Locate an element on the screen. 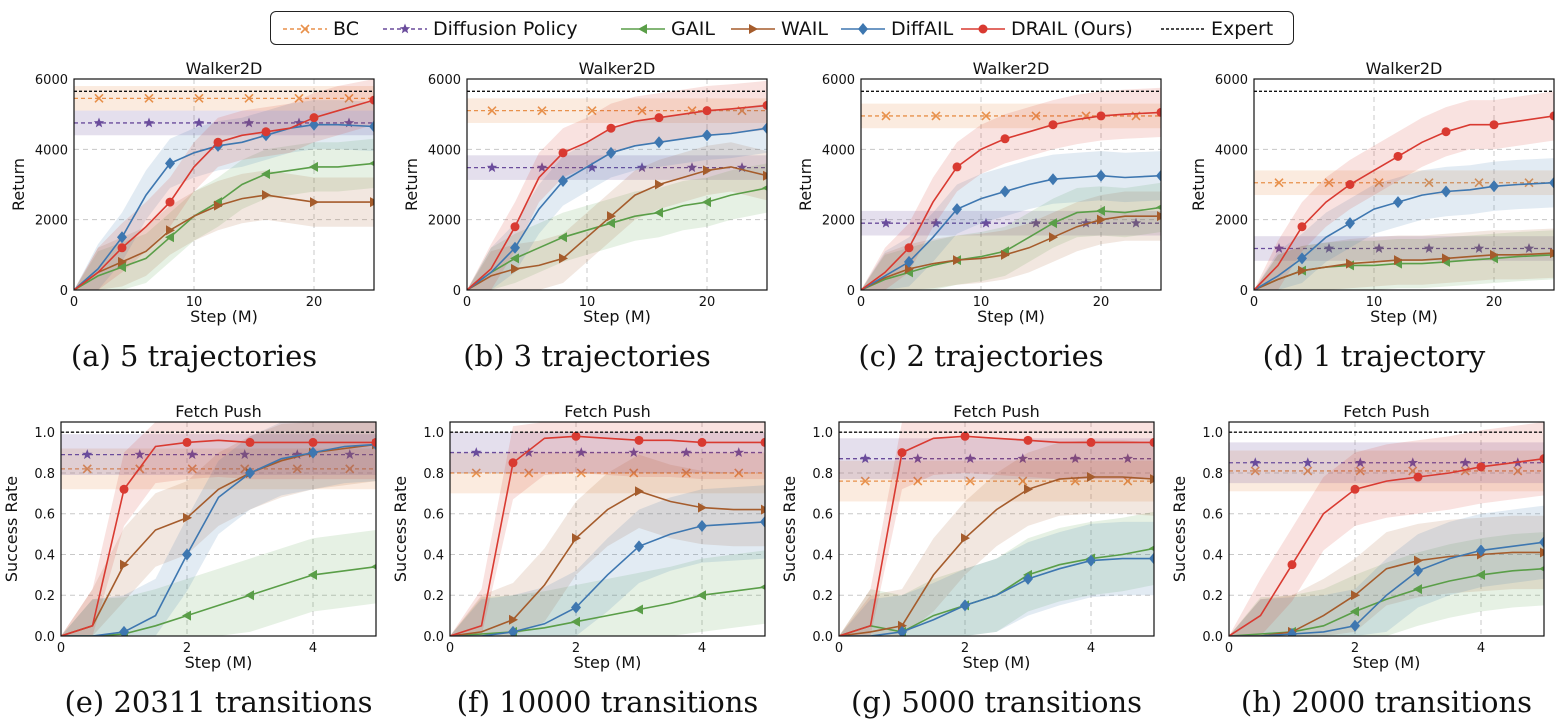  legend-label: Expert is located at coordinates (1242, 29).